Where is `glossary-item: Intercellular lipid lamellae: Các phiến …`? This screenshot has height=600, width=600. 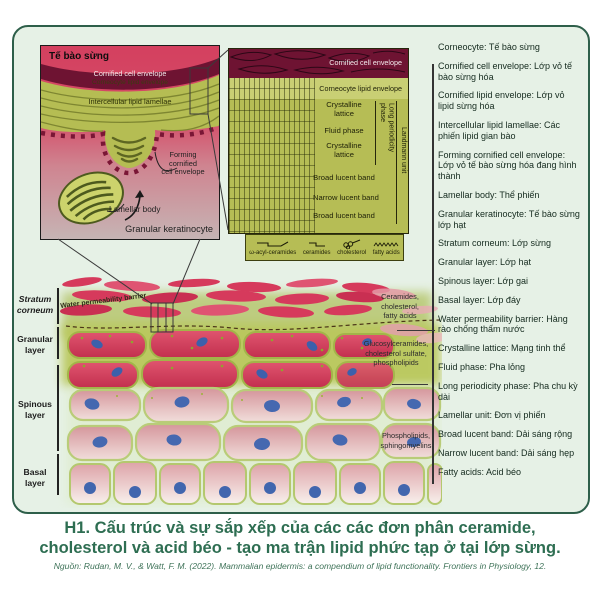
glossary-item: Intercellular lipid lamellae: Các phiến … is located at coordinates (499, 130).